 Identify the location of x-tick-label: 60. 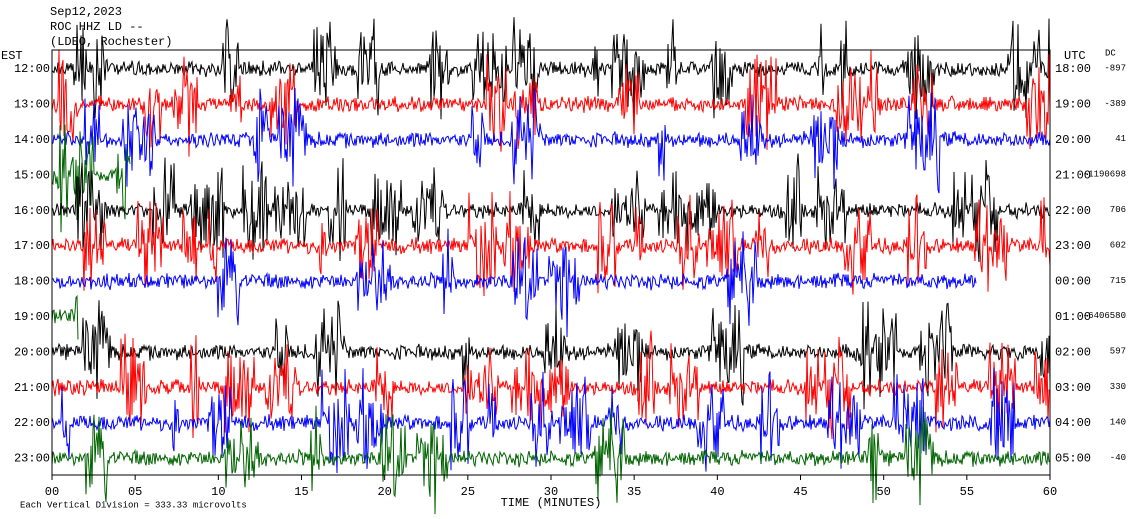
(1050, 492).